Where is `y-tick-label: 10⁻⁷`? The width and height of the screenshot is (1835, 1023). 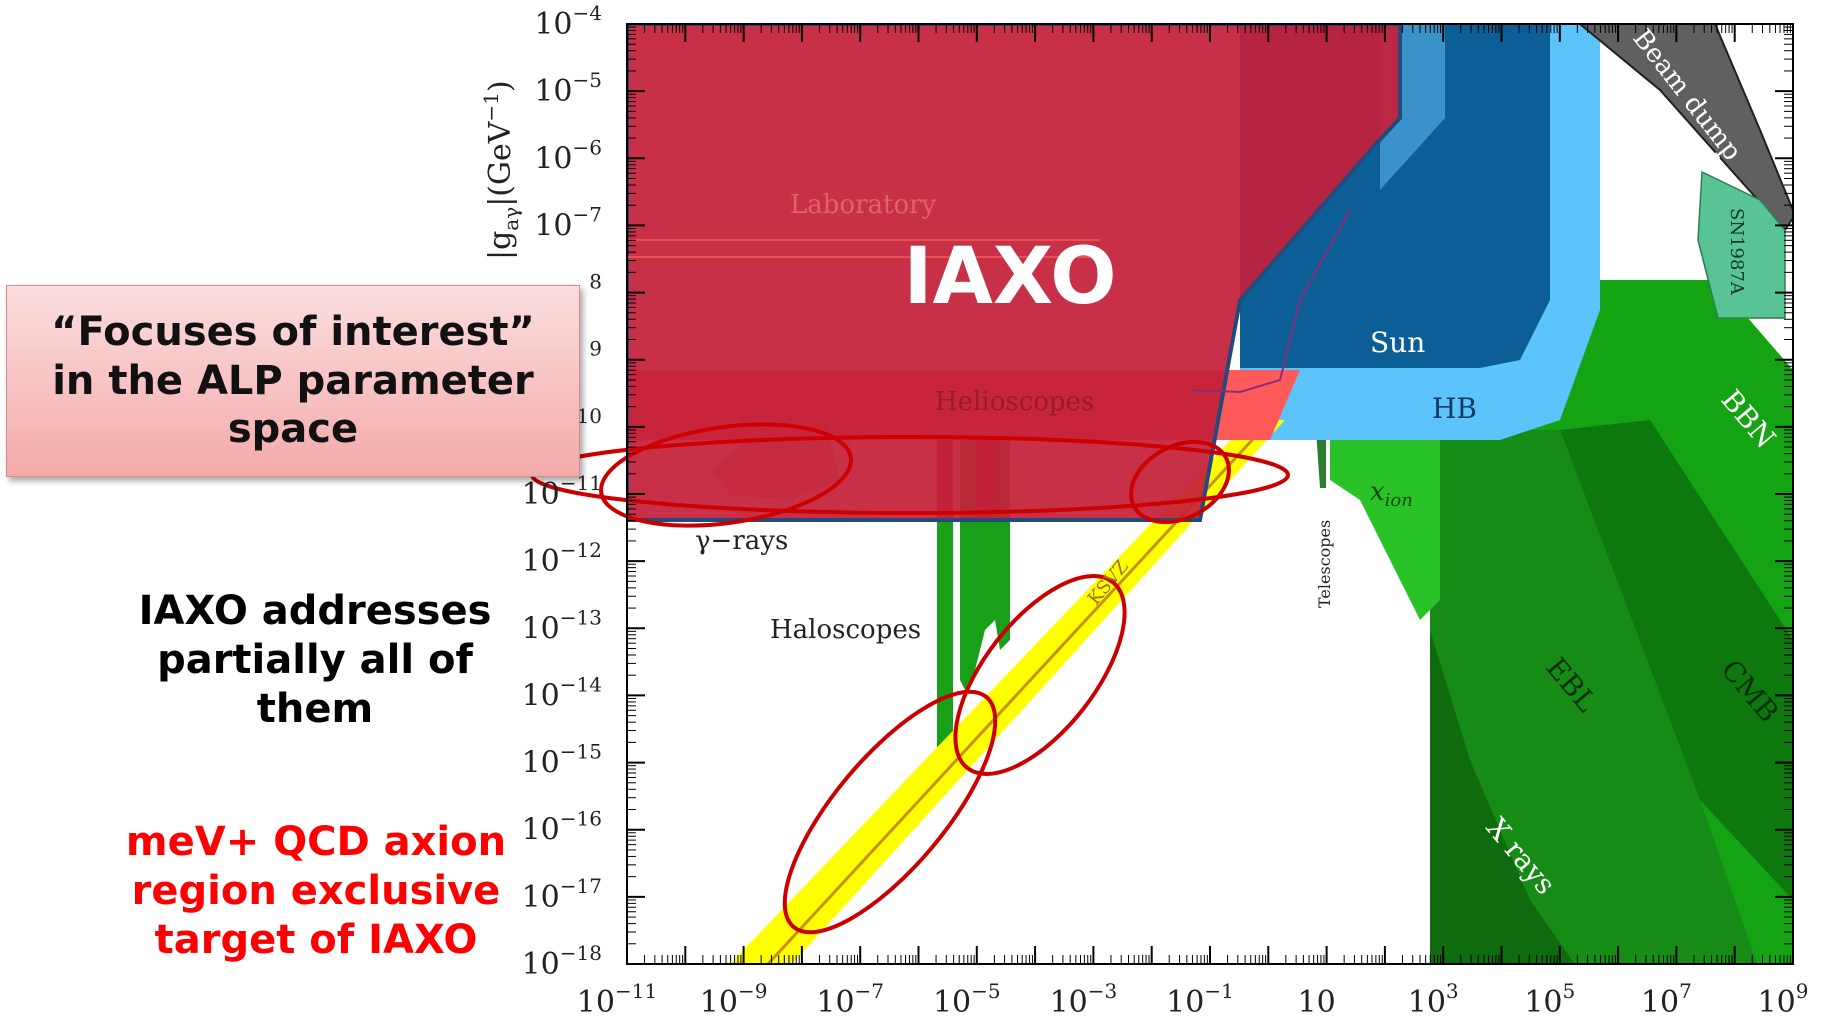 y-tick-label: 10⁻⁷ is located at coordinates (568, 222).